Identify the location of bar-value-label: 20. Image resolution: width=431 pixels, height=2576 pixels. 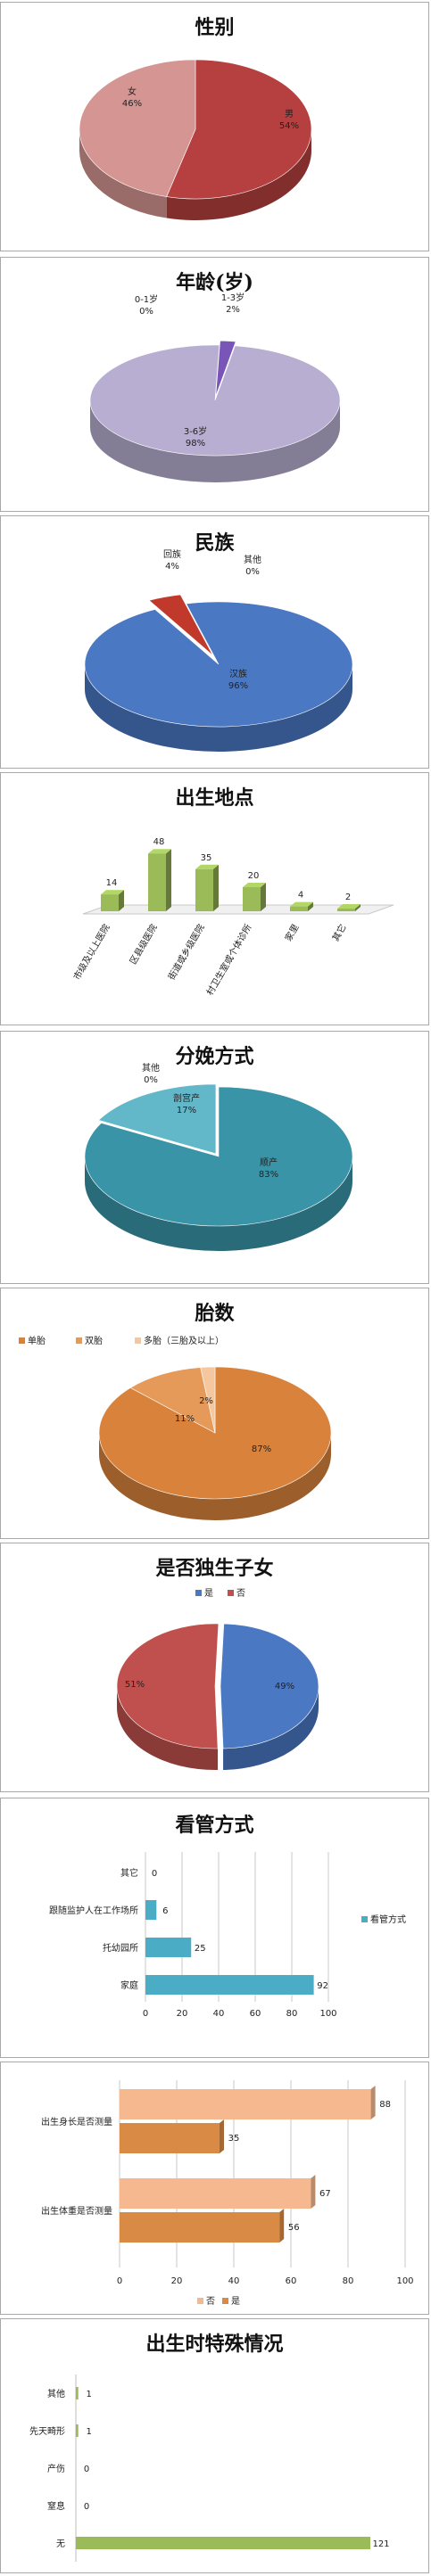
(254, 876).